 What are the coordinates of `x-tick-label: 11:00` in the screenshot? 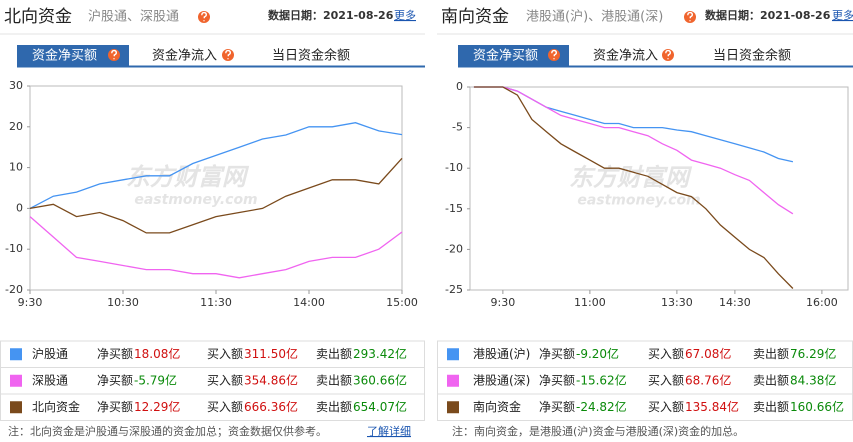 It's located at (590, 302).